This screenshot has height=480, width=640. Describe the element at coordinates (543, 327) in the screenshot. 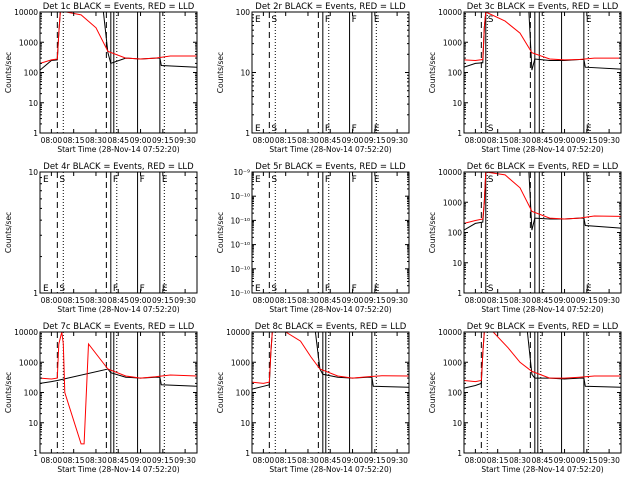

I see `chart-title: Det 9c BLACK = Events, RED = LLD` at that location.